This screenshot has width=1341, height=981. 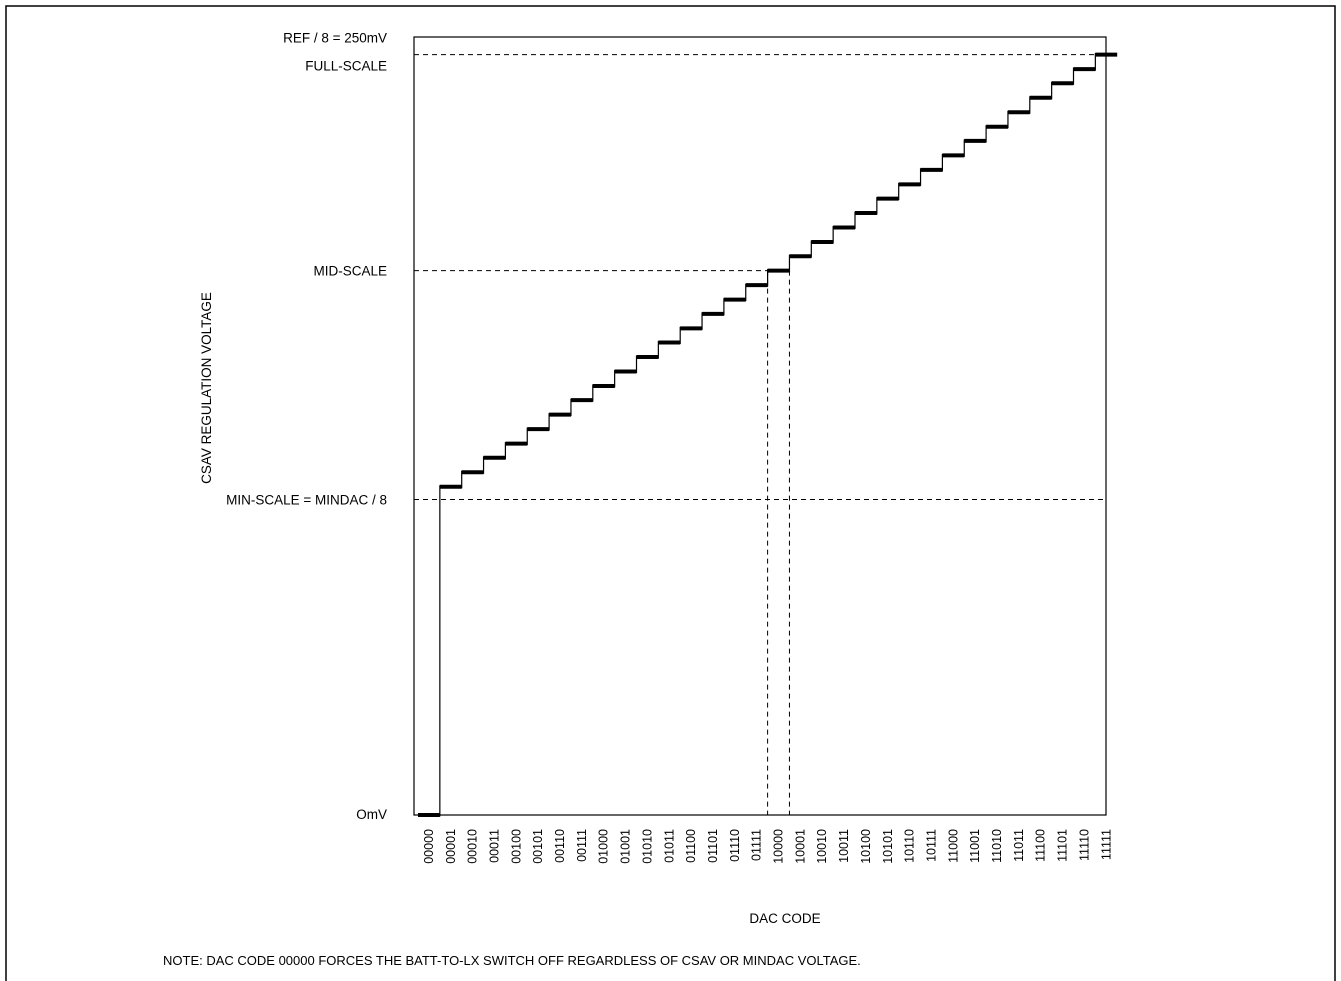 I want to click on zero-label: OmV, so click(x=371, y=814).